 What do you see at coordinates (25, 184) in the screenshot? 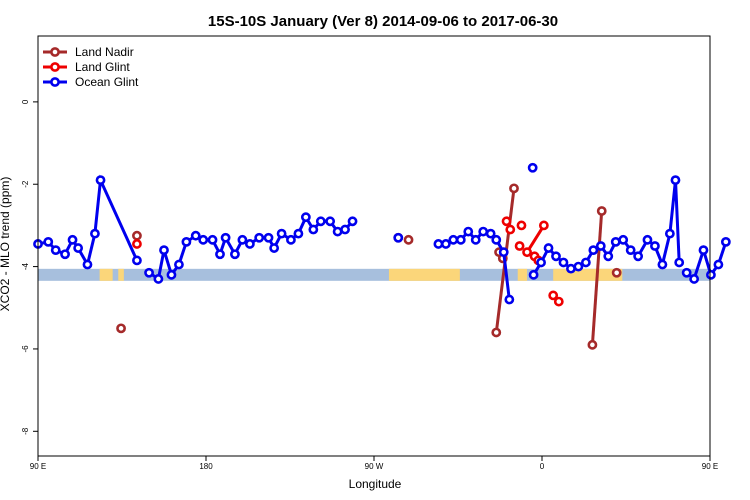
I see `y-tick-label: -2` at bounding box center [25, 184].